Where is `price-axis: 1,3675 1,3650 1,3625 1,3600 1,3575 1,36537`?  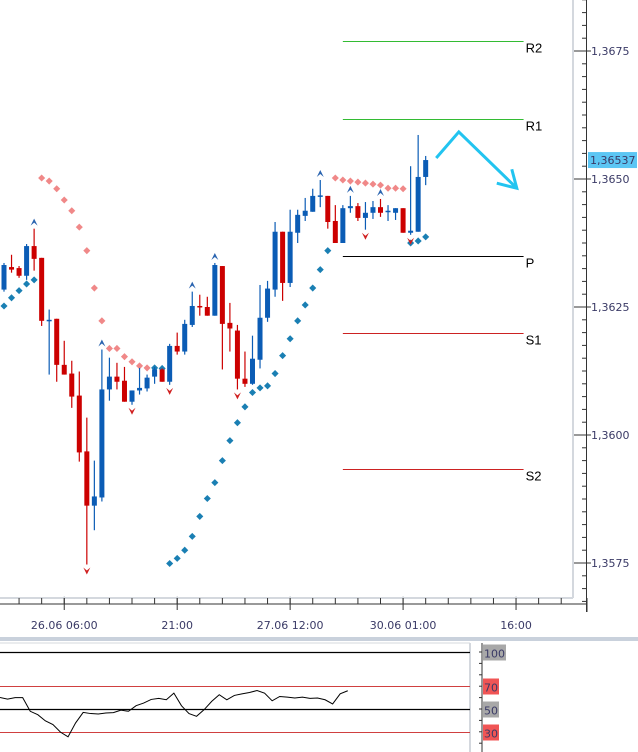 price-axis: 1,3675 1,3650 1,3625 1,3600 1,3575 1,36537 is located at coordinates (605, 306).